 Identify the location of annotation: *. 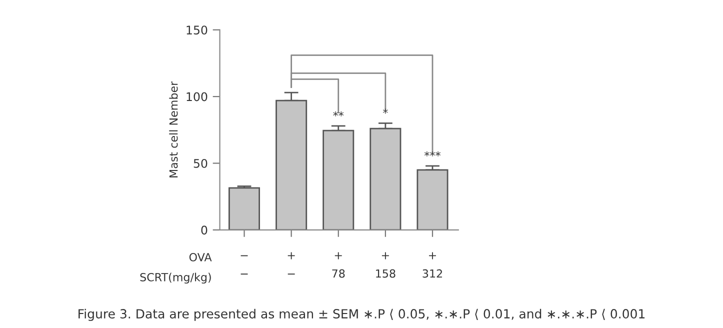
(385, 111).